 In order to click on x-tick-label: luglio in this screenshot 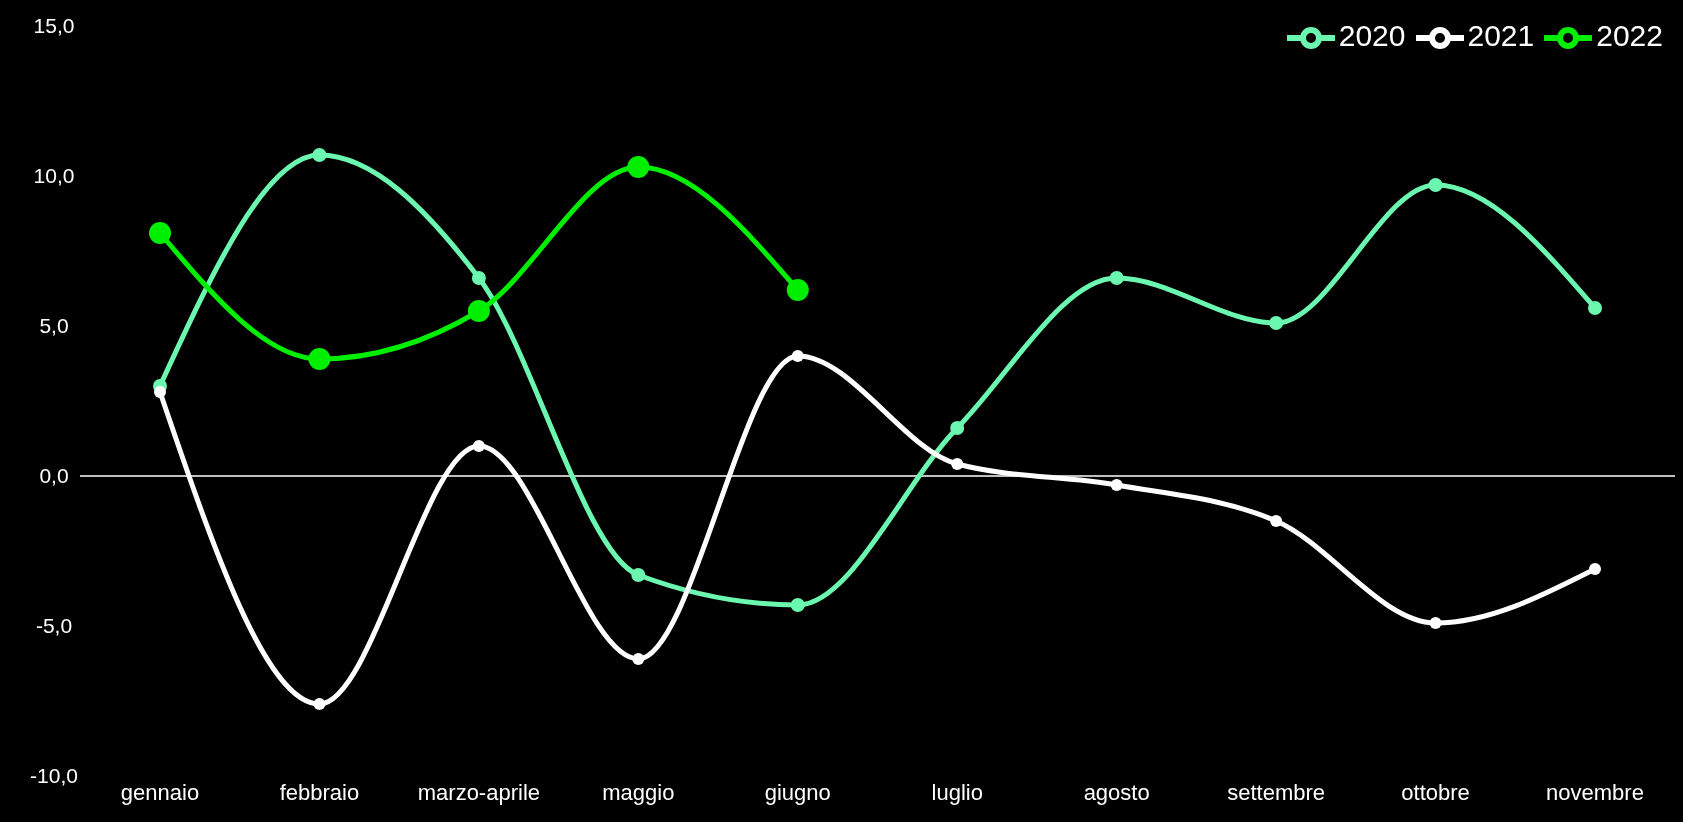, I will do `click(957, 792)`.